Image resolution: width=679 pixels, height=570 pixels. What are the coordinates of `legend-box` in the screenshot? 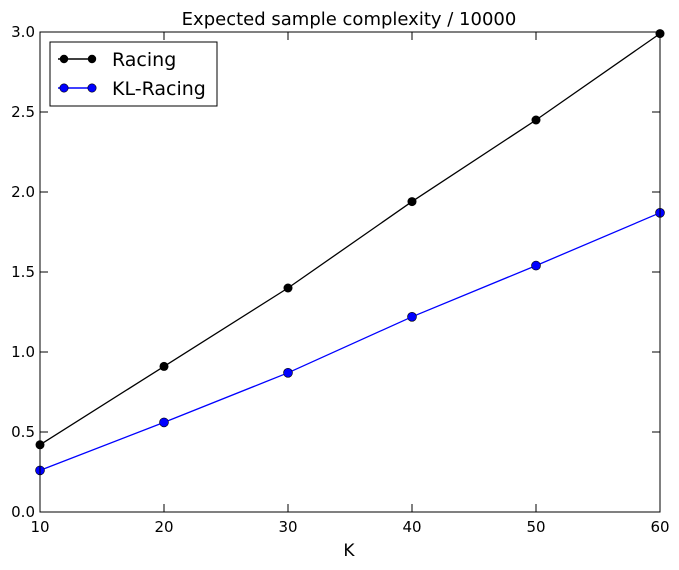 It's located at (133, 74).